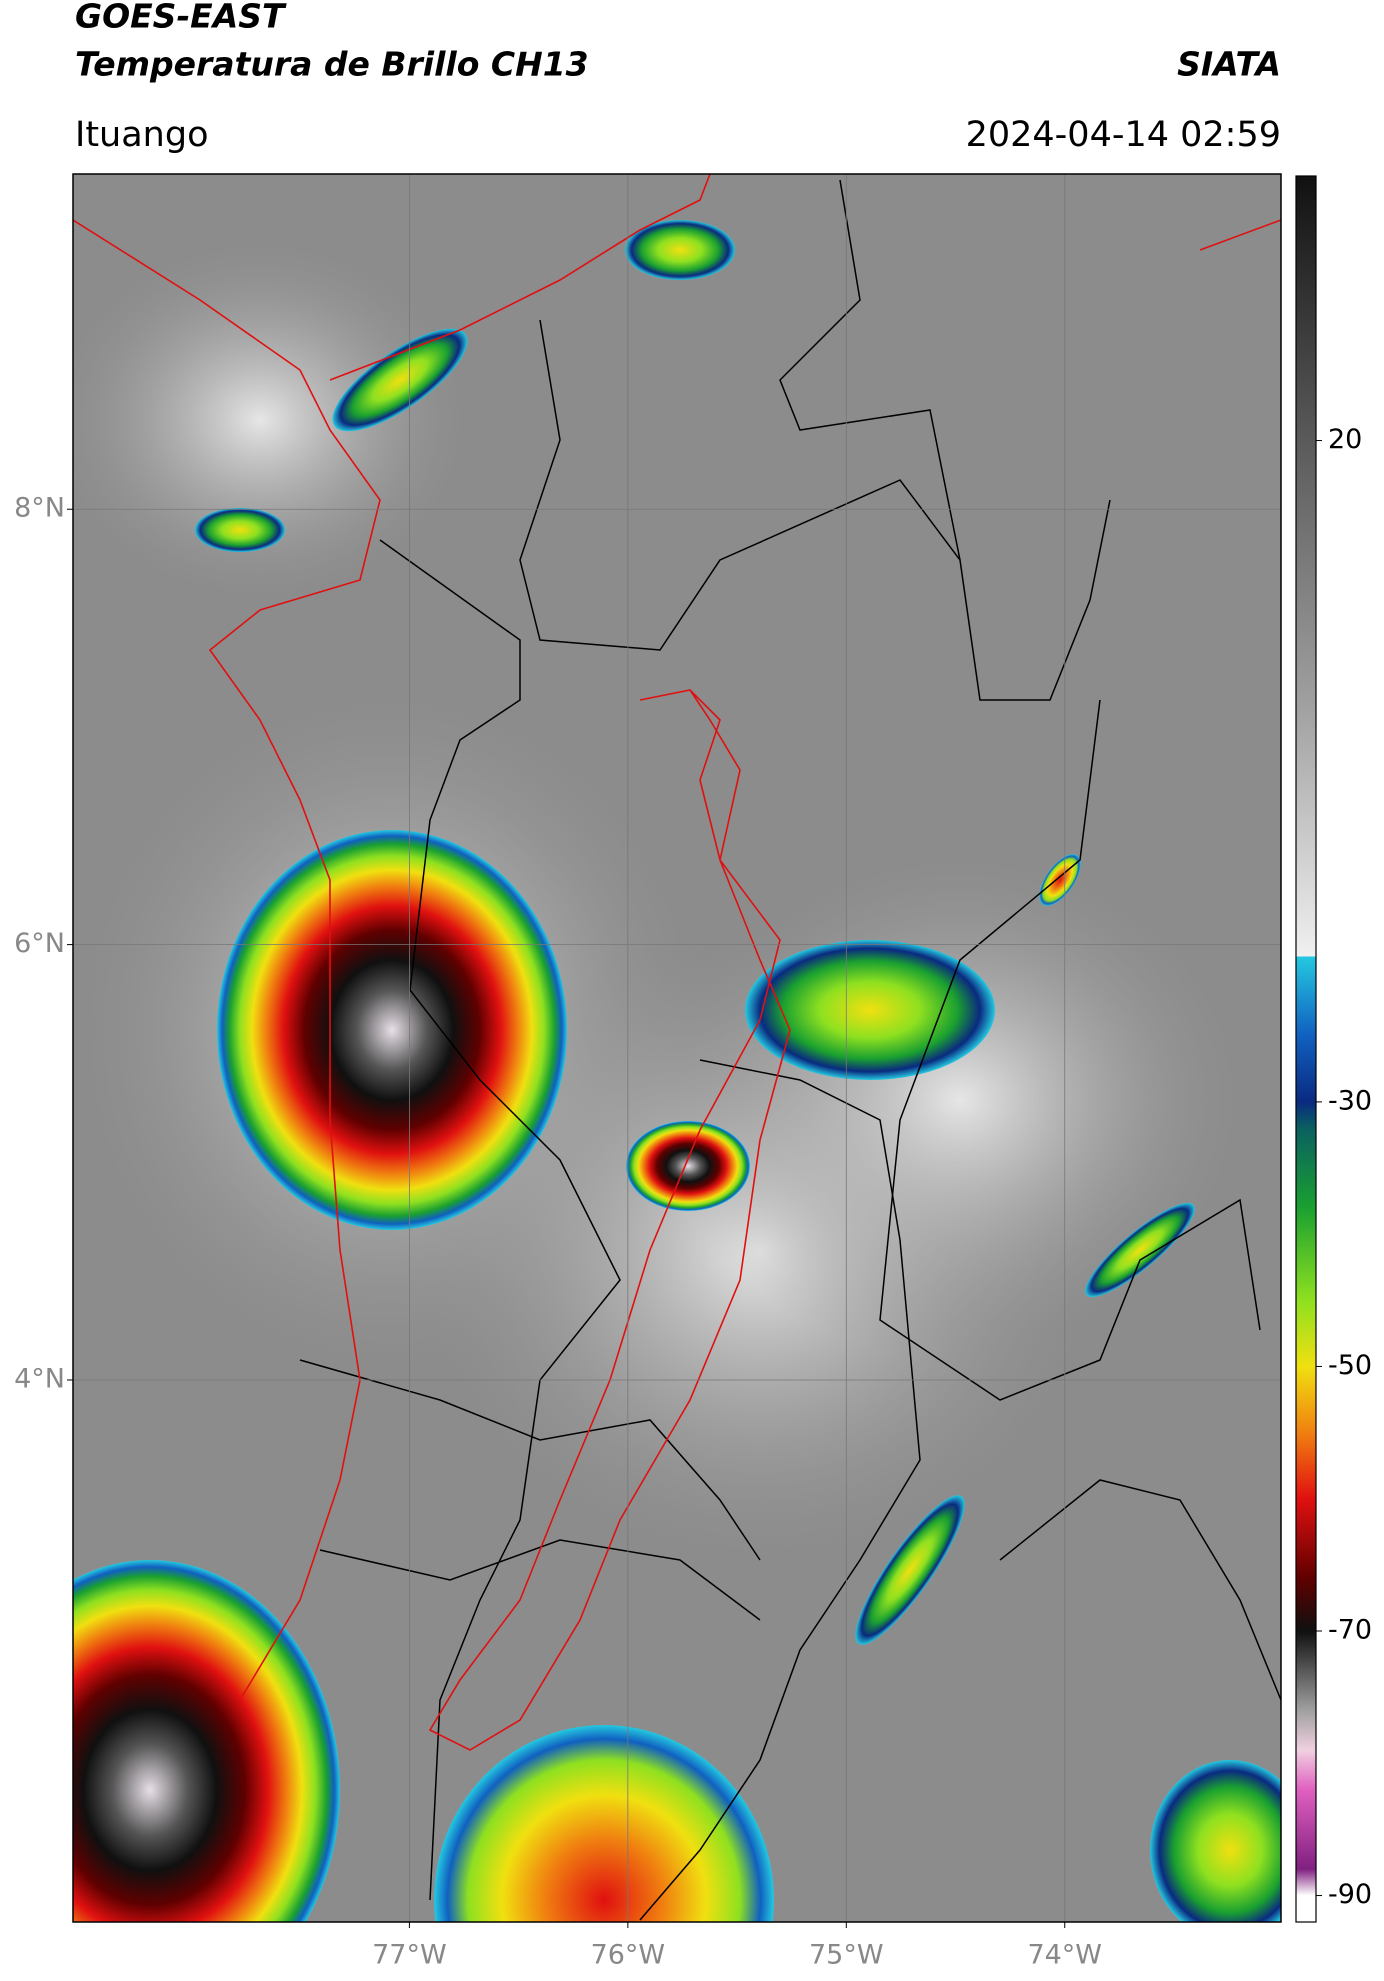 The height and width of the screenshot is (1981, 1384). What do you see at coordinates (1350, 1630) in the screenshot?
I see `colorbar-tick-label: -70` at bounding box center [1350, 1630].